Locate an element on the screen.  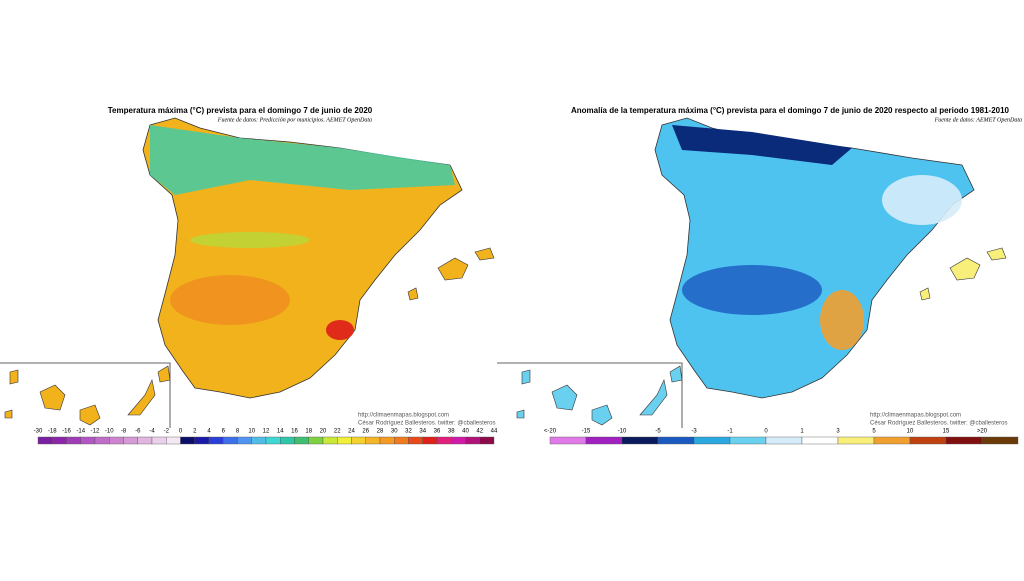
legend-label: 36 is located at coordinates (437, 432).